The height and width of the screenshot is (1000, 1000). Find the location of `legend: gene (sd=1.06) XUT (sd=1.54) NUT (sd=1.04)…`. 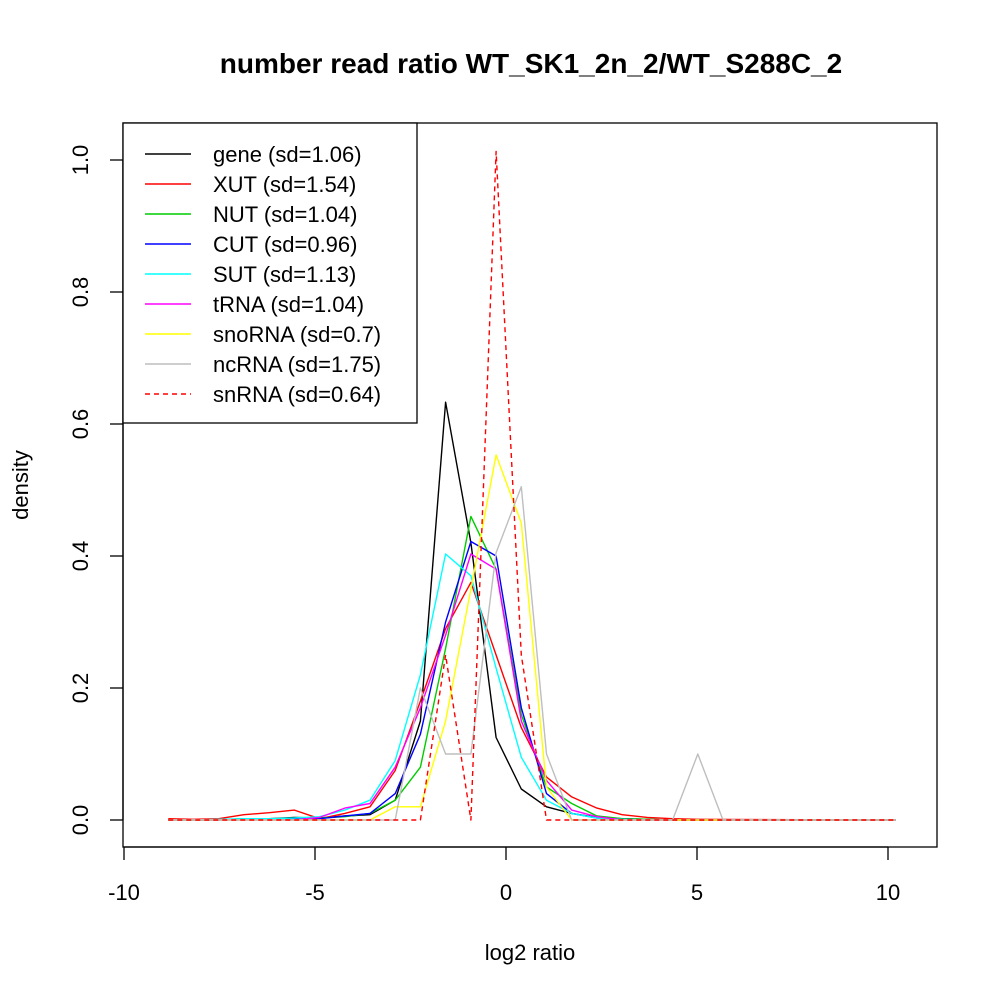

legend: gene (sd=1.06) XUT (sd=1.54) NUT (sd=1.04)… is located at coordinates (270, 273).